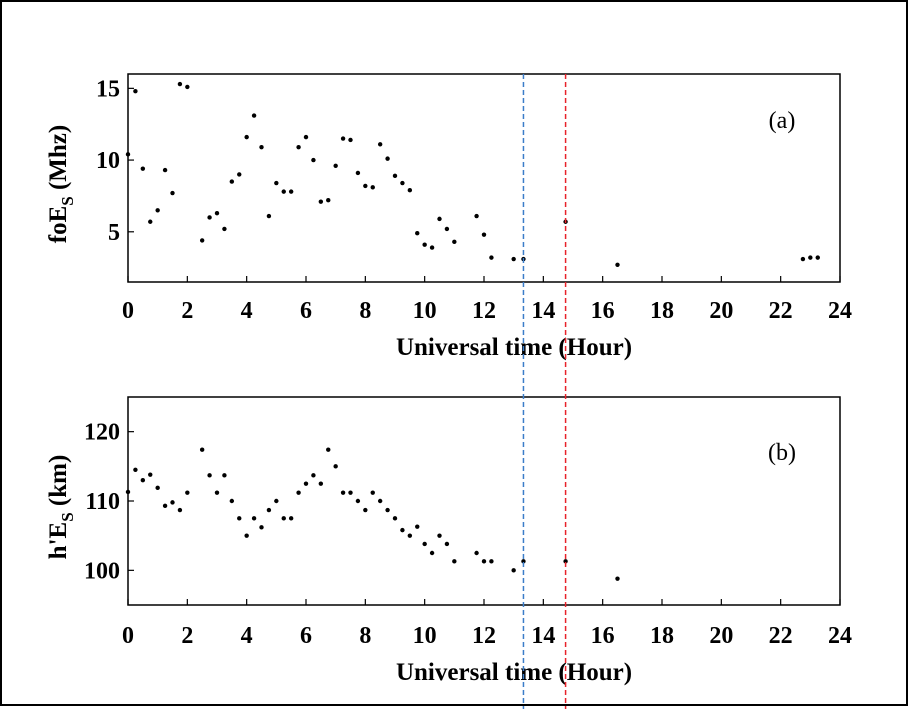 This screenshot has width=912, height=714. Describe the element at coordinates (781, 311) in the screenshot. I see `x-tick-label: 22` at that location.